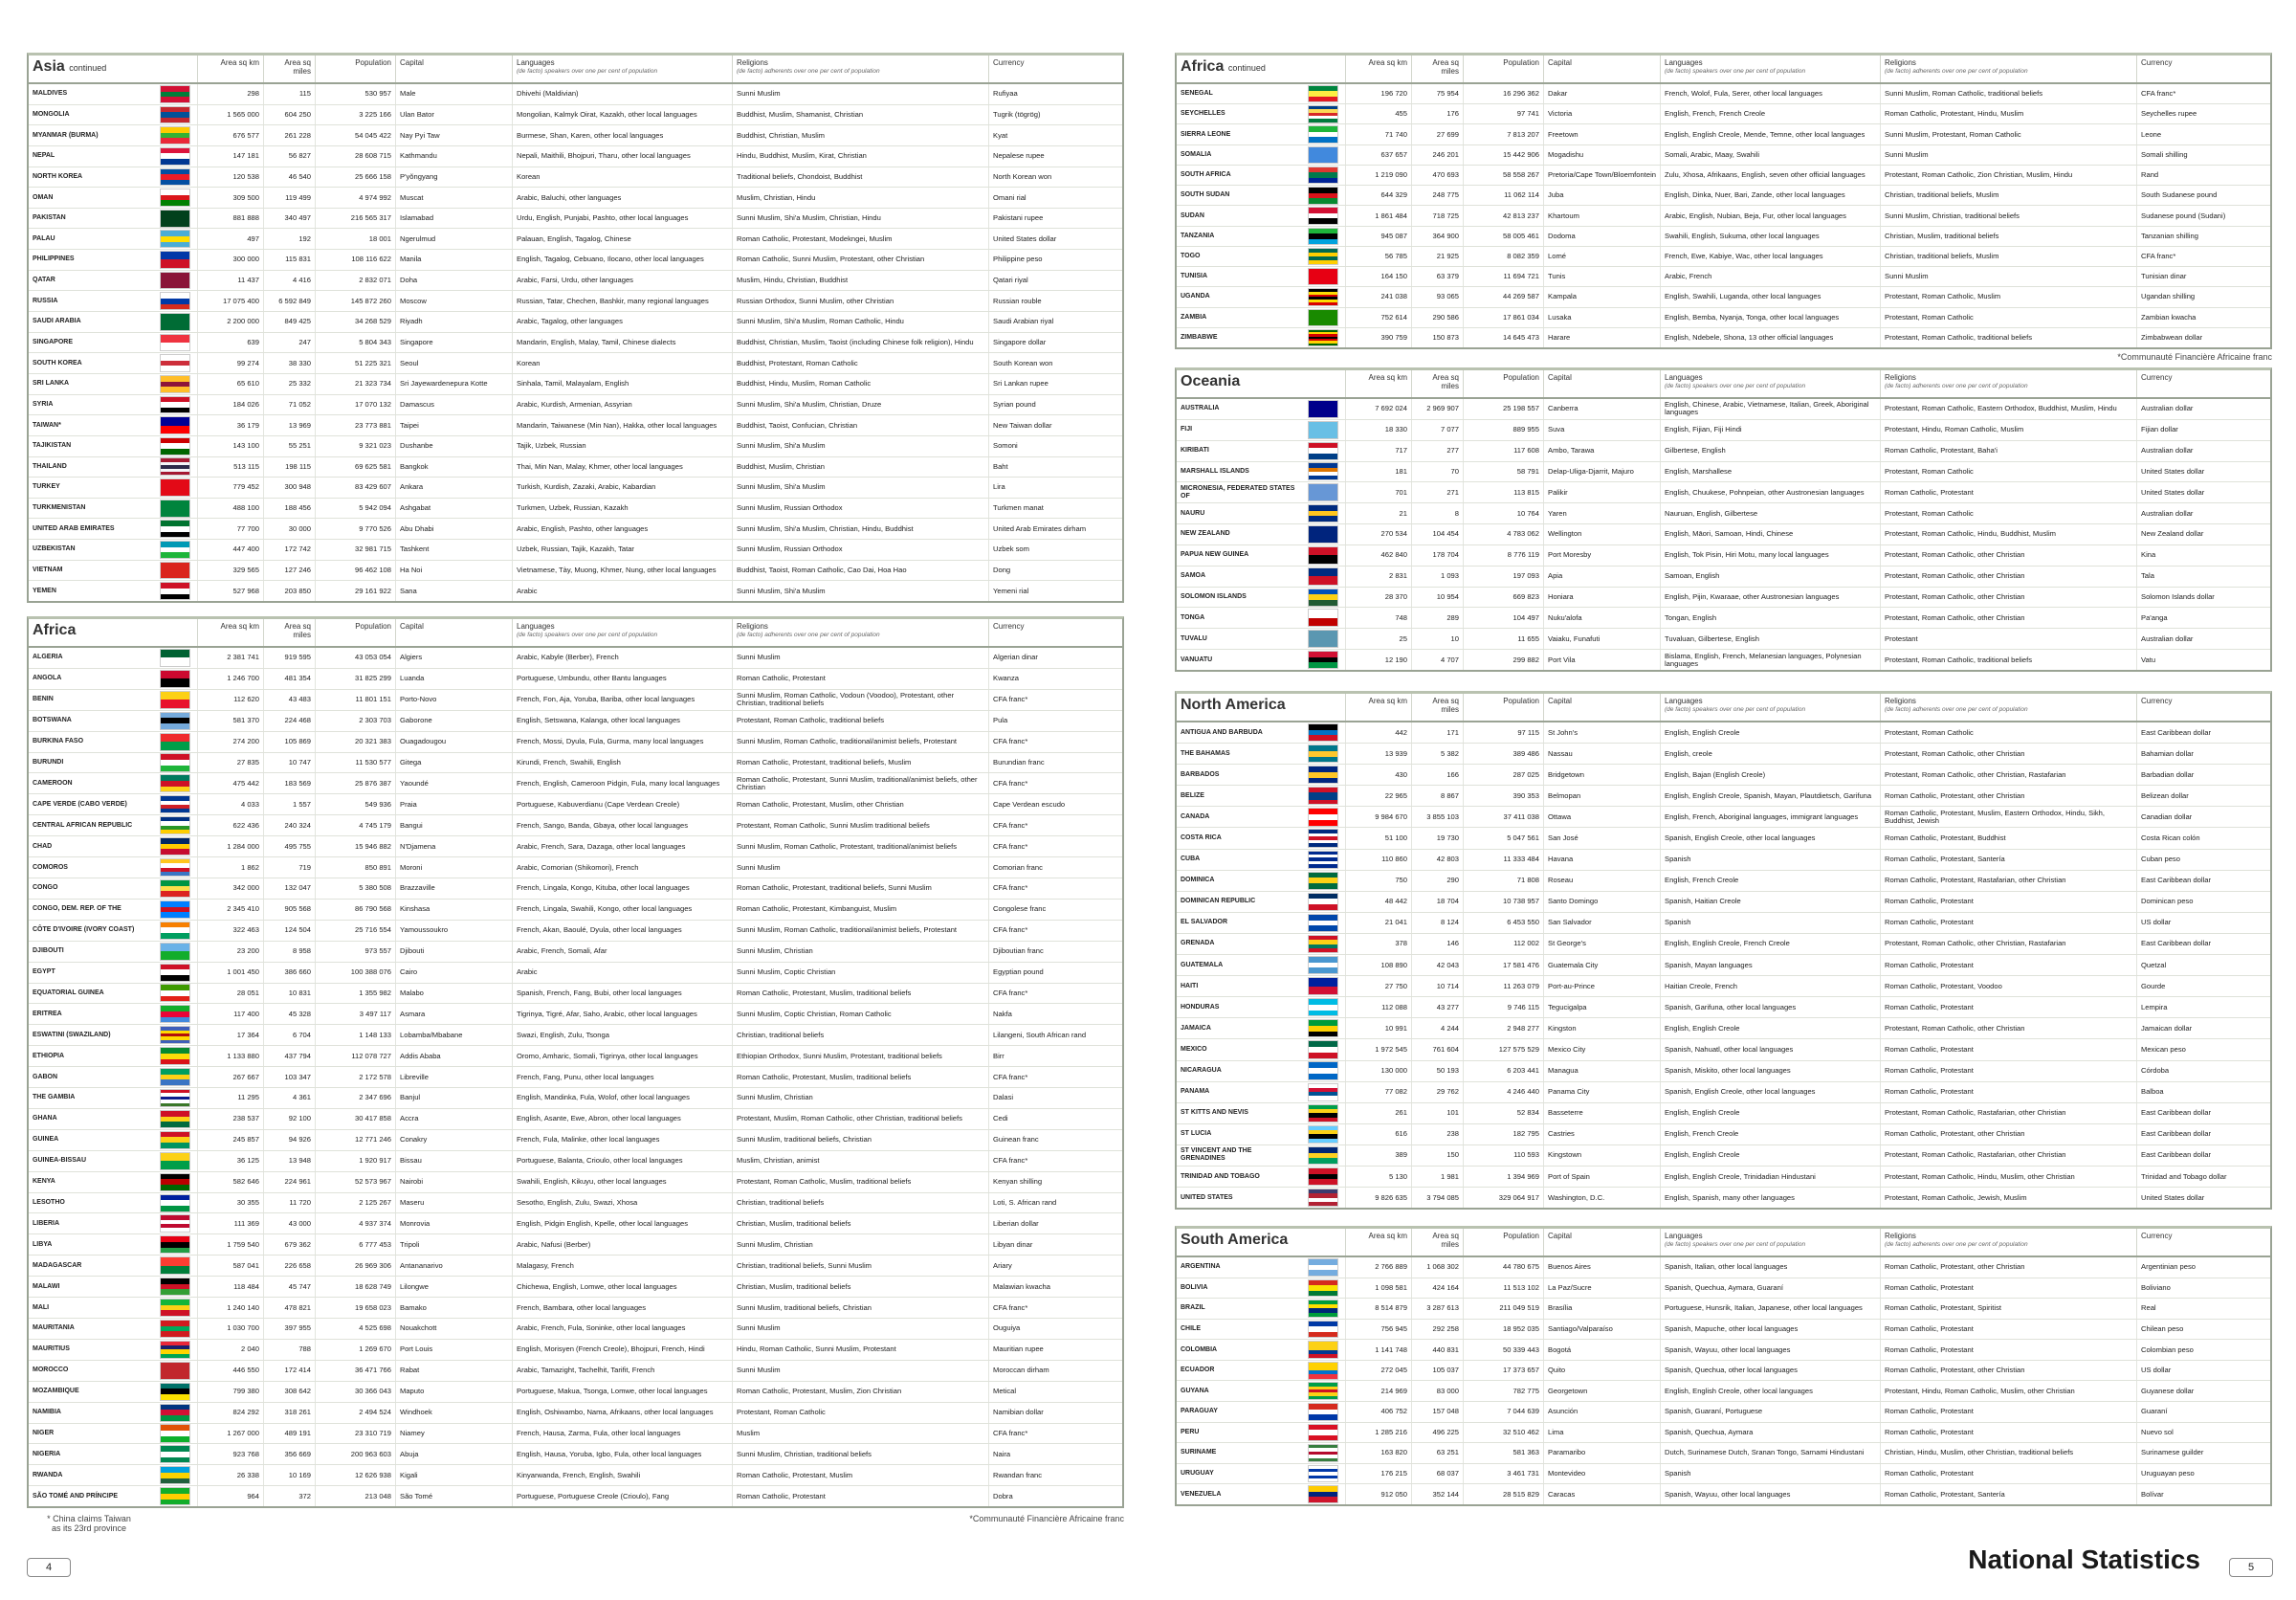  Describe the element at coordinates (1602, 944) in the screenshot. I see `capital: St George's` at that location.